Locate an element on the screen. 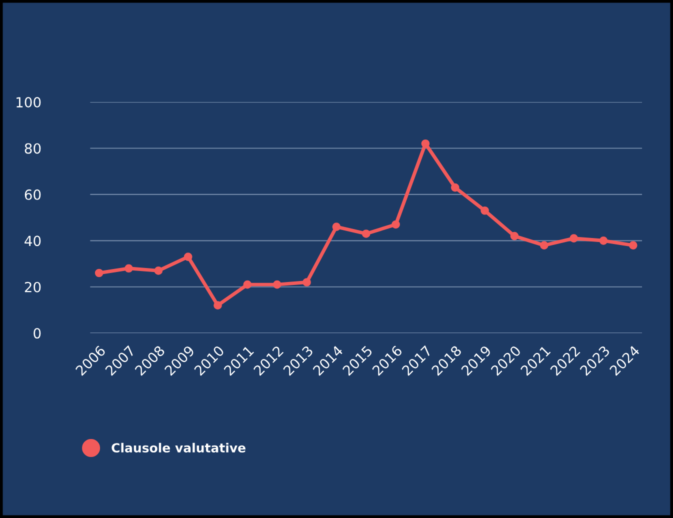 This screenshot has width=673, height=518. y-tick-label: 100 is located at coordinates (28, 102).